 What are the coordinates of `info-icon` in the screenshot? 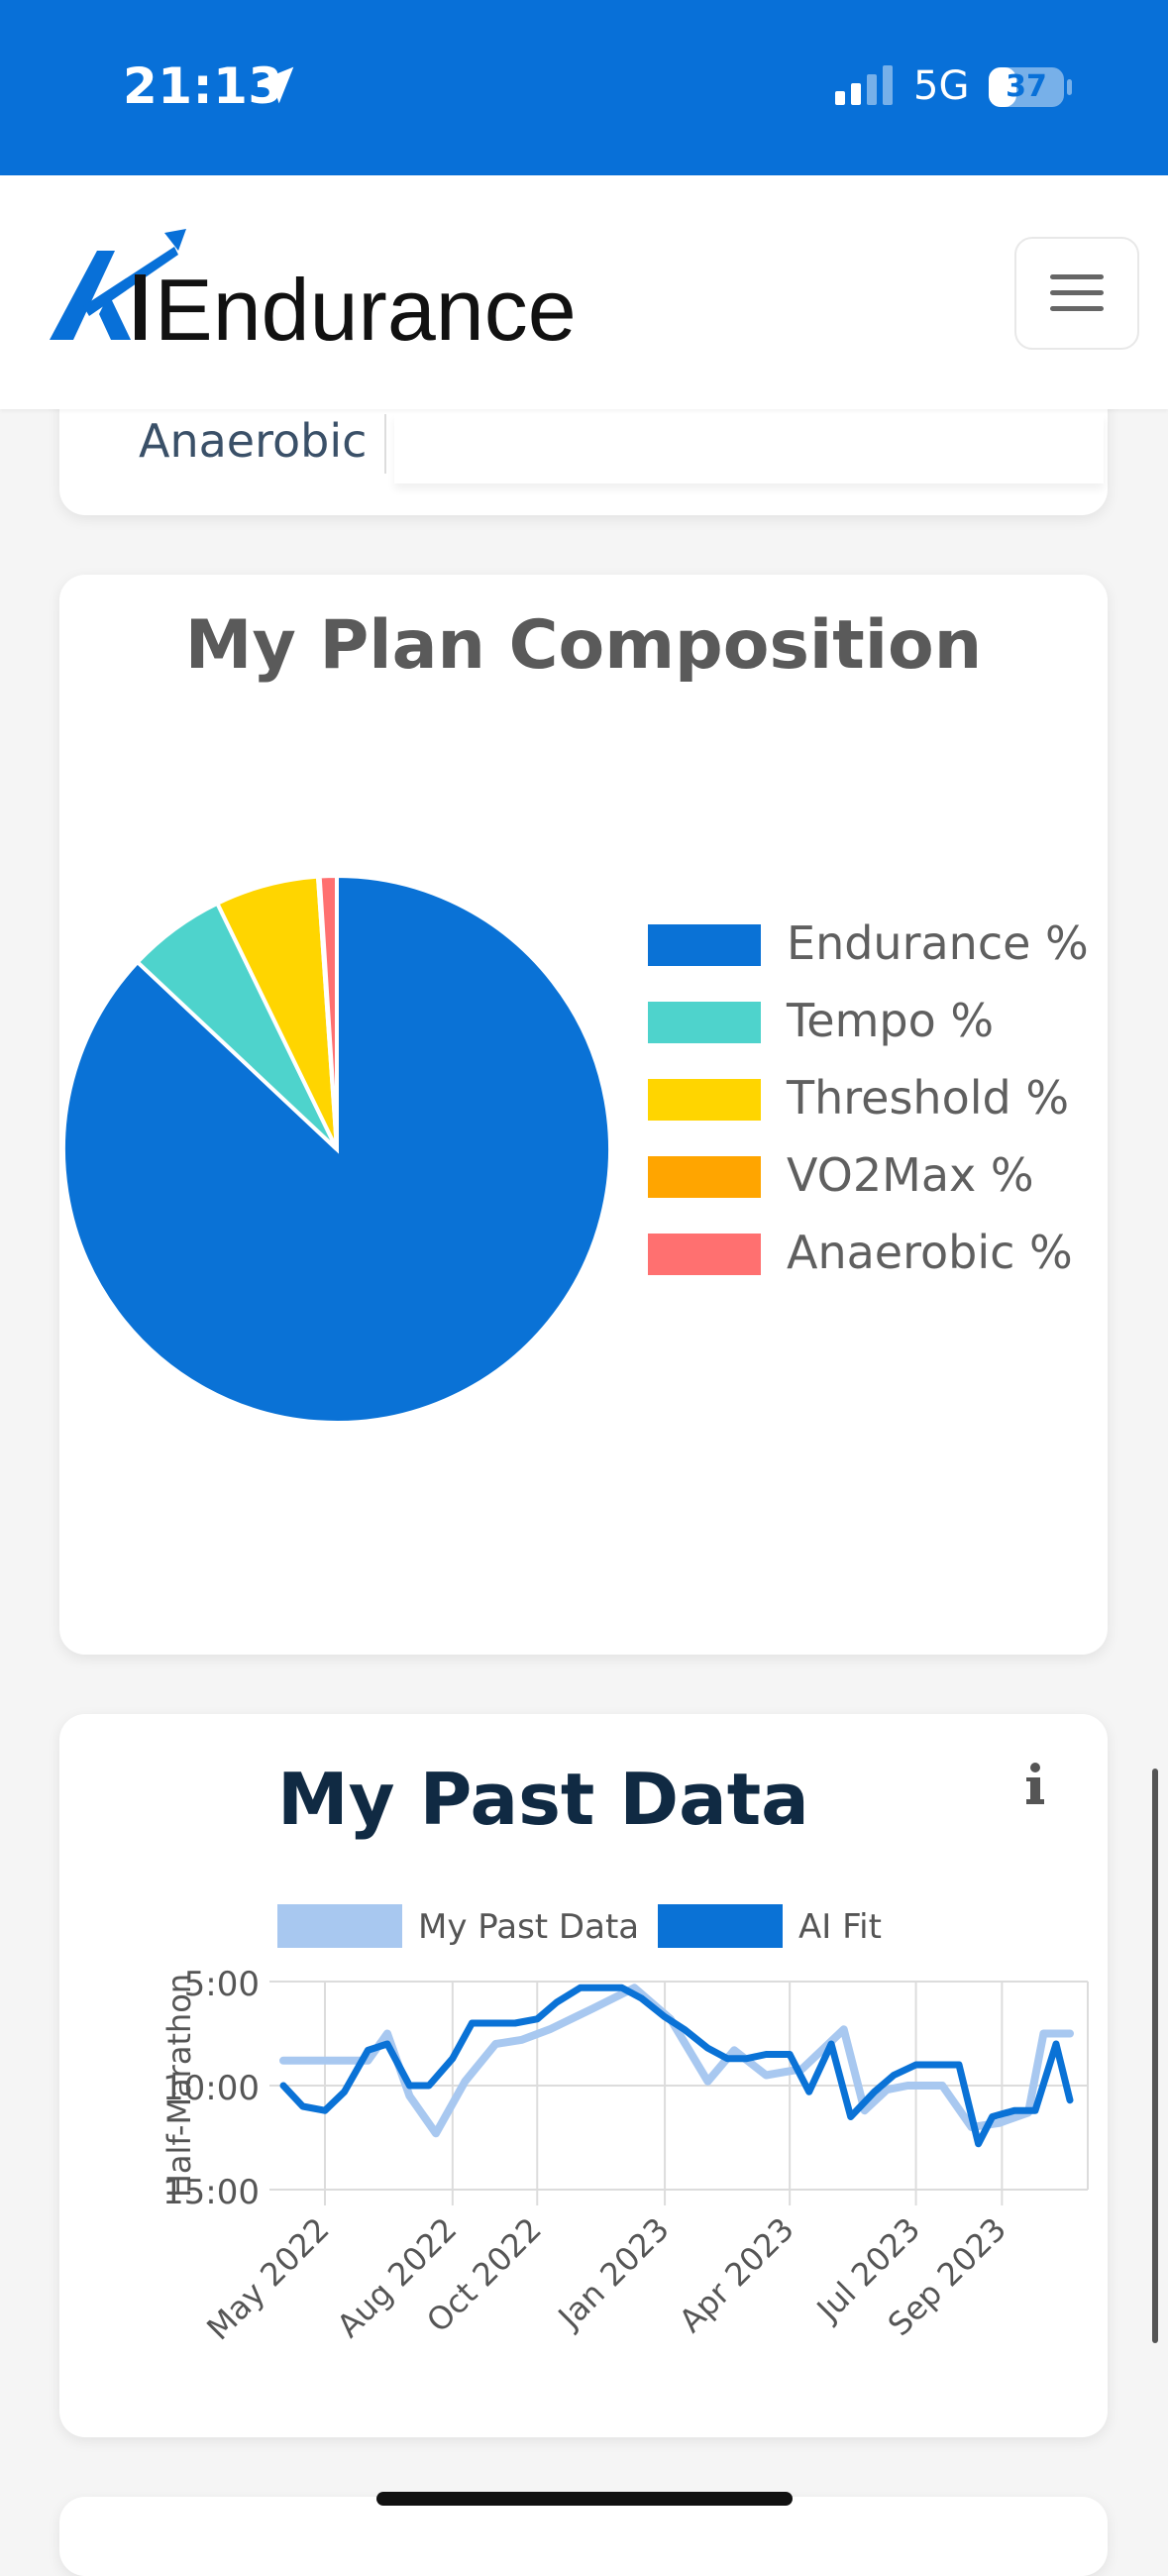 It's located at (1035, 1784).